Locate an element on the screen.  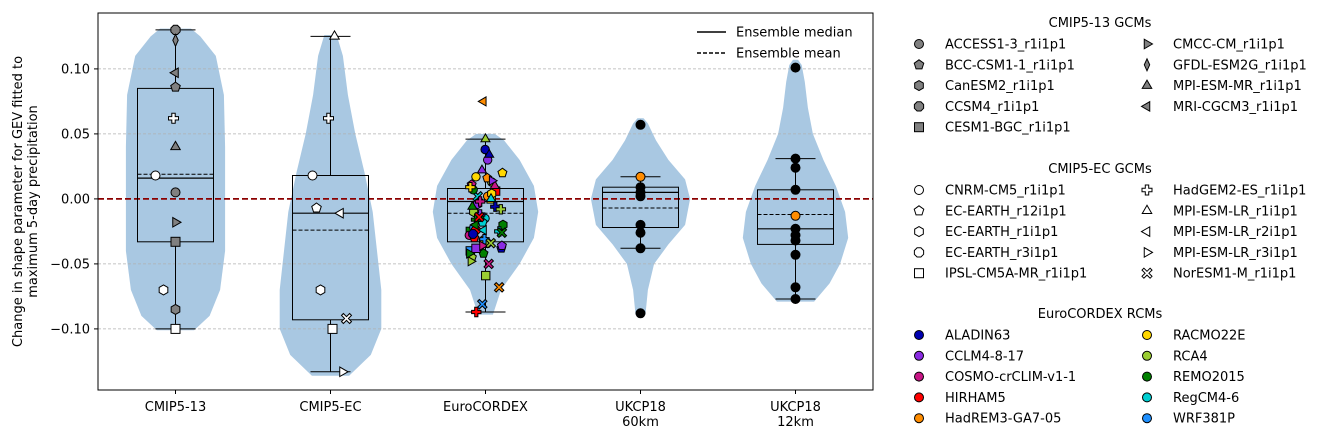
legend-label: GFDL-ESM2G_r1i1p1 is located at coordinates (1240, 65).